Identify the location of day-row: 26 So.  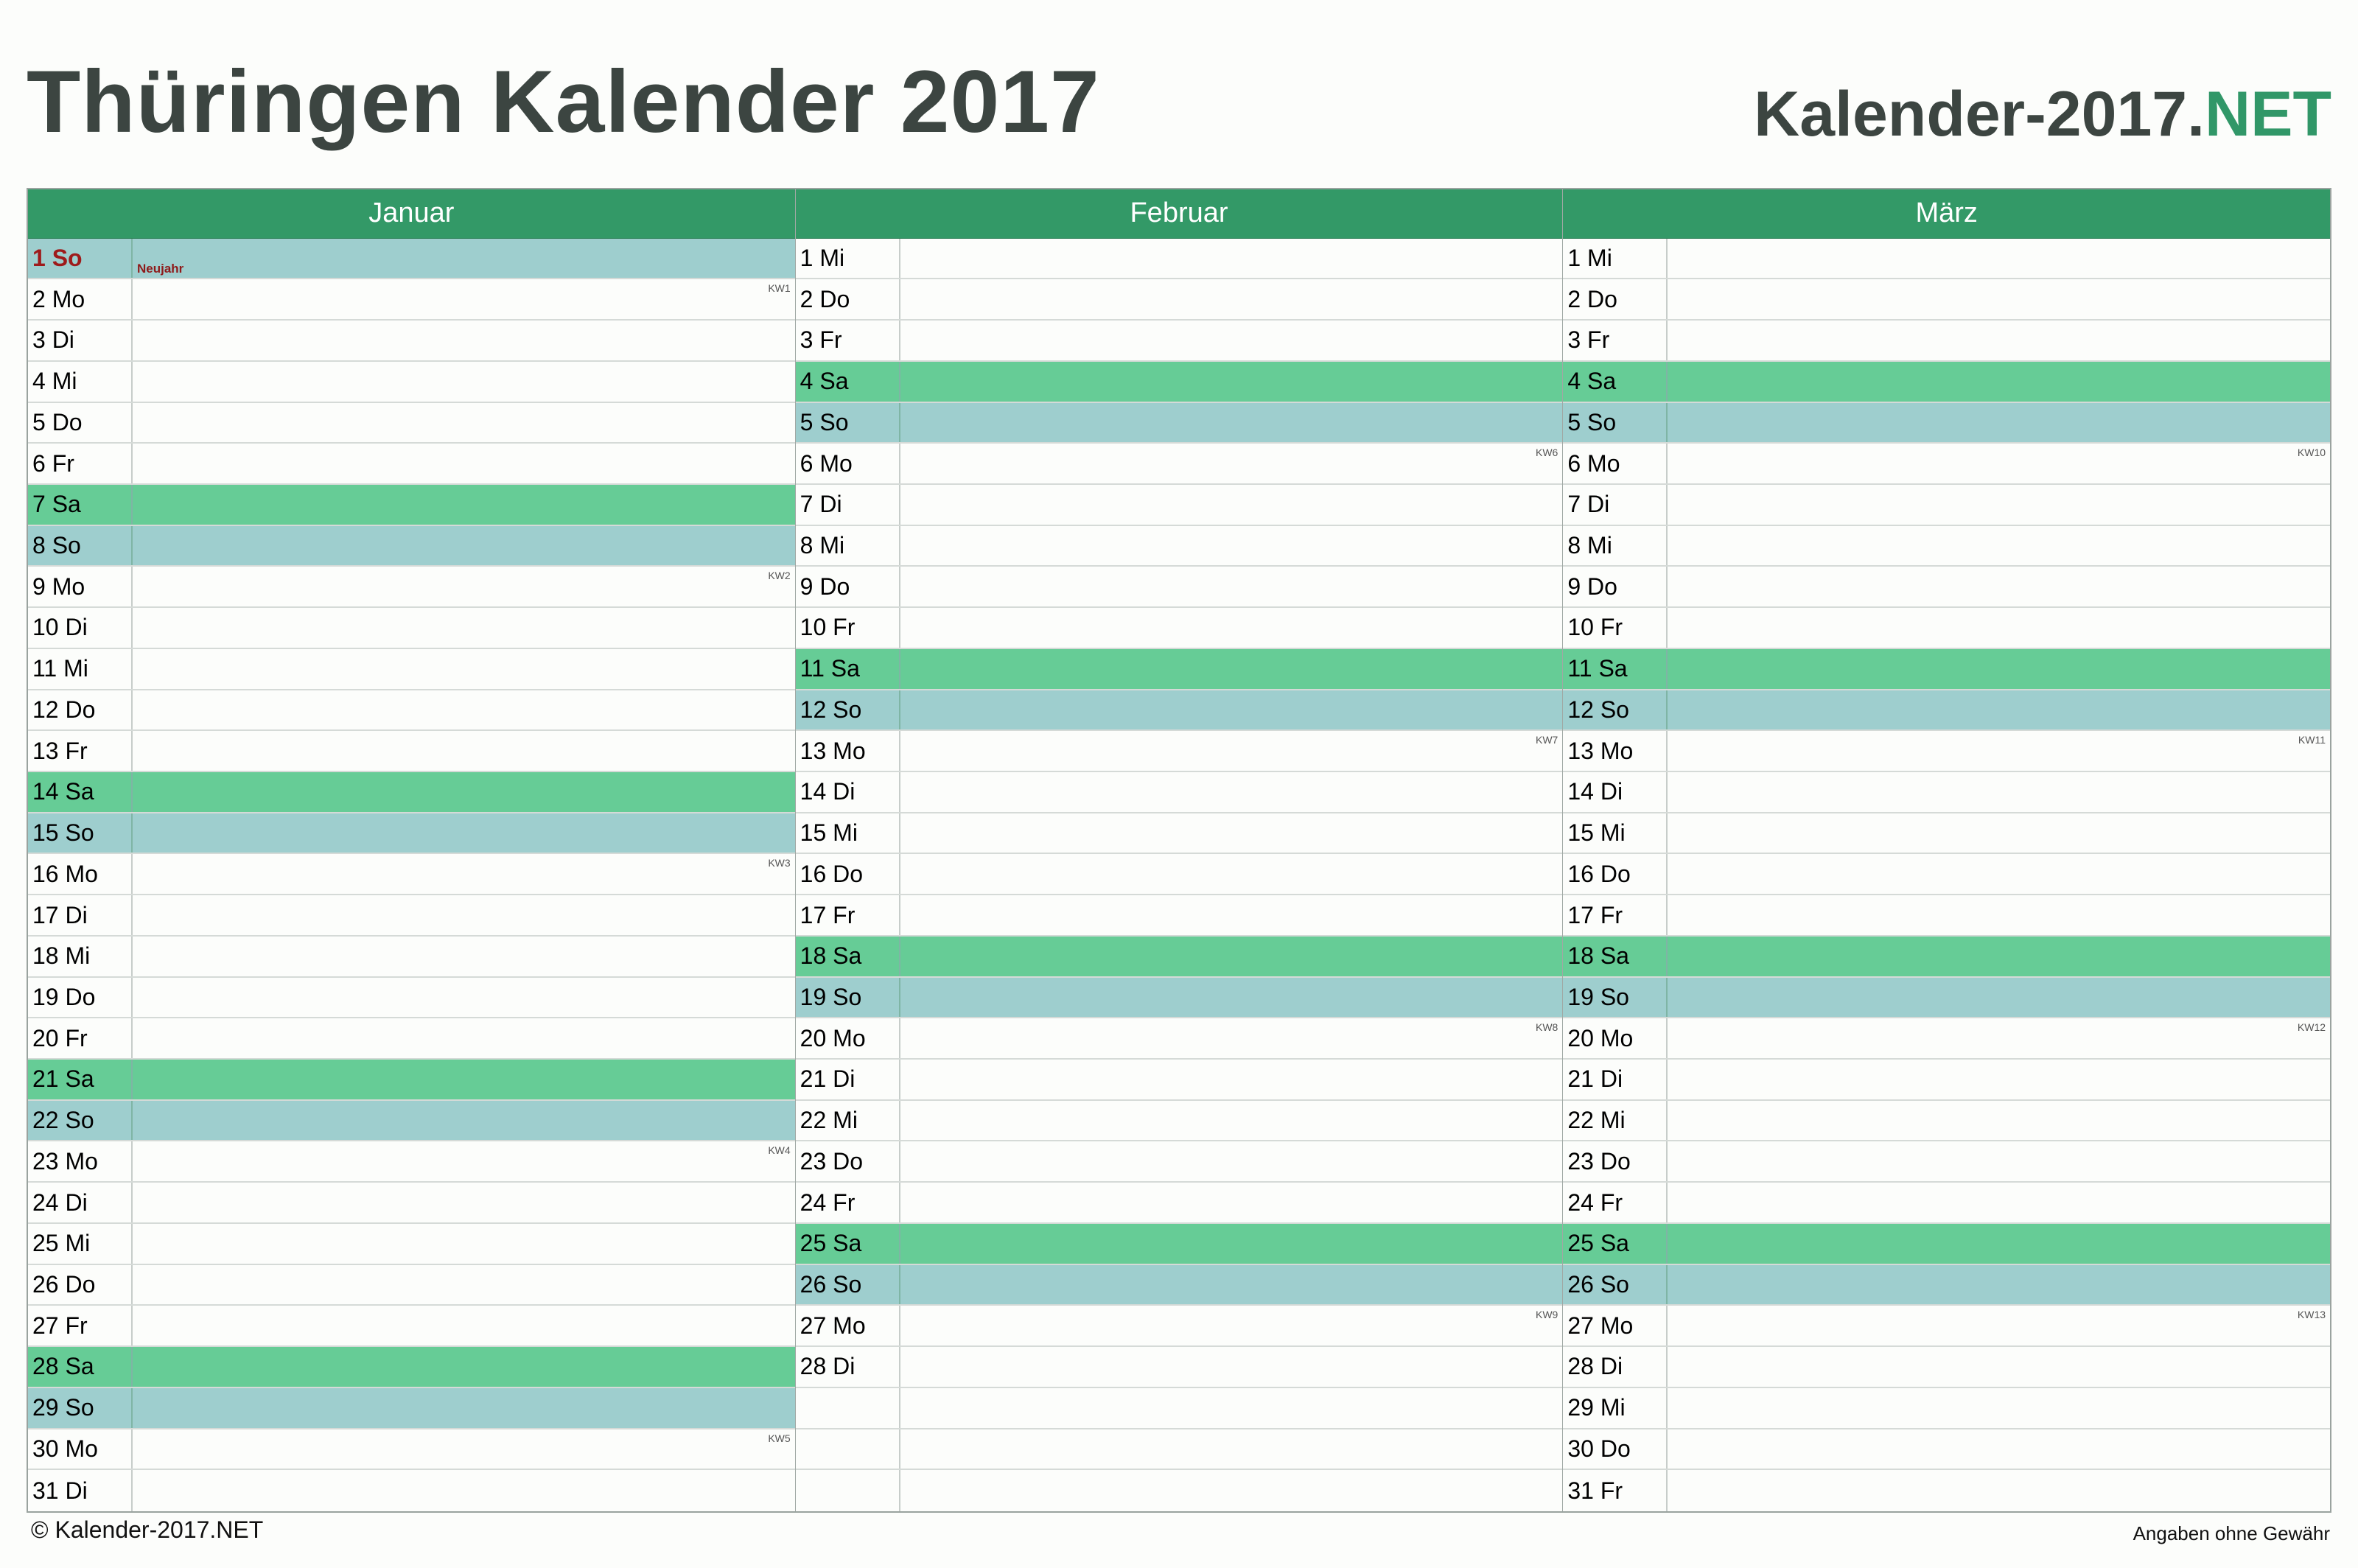
(1947, 1285).